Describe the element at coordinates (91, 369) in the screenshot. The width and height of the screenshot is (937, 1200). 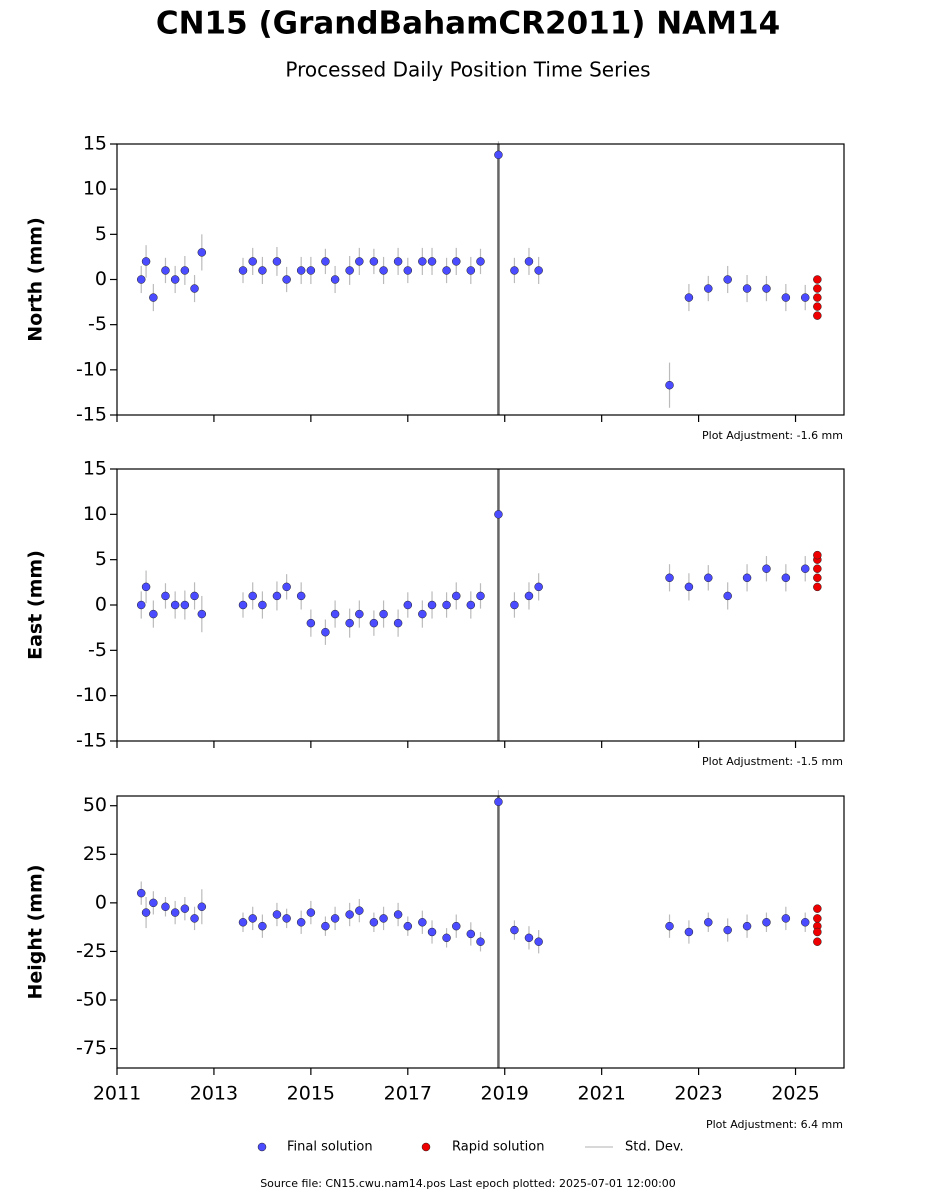
I see `y-tick-label: -10` at that location.